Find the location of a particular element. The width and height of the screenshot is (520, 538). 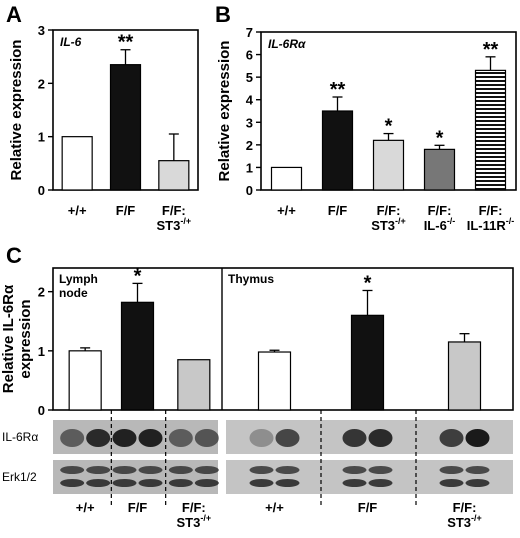

x-label-3: F/F: is located at coordinates (440, 210).